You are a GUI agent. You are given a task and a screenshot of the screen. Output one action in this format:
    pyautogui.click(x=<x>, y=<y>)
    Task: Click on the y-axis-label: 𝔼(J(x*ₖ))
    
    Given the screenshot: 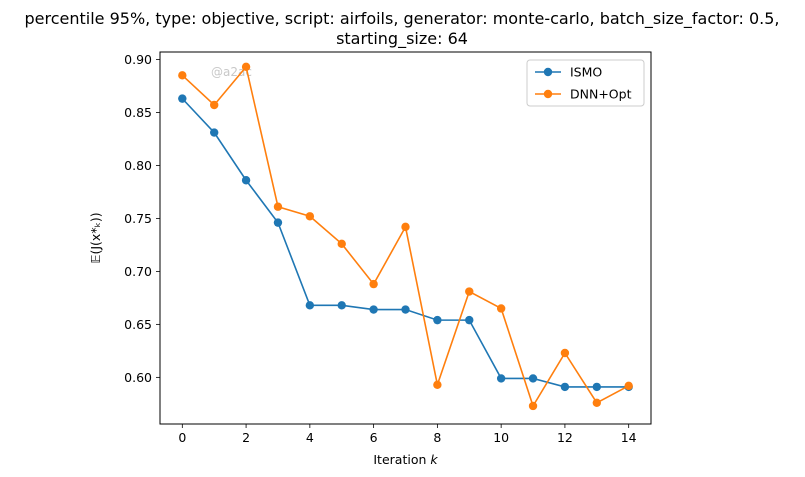 What is the action you would take?
    pyautogui.click(x=95, y=237)
    